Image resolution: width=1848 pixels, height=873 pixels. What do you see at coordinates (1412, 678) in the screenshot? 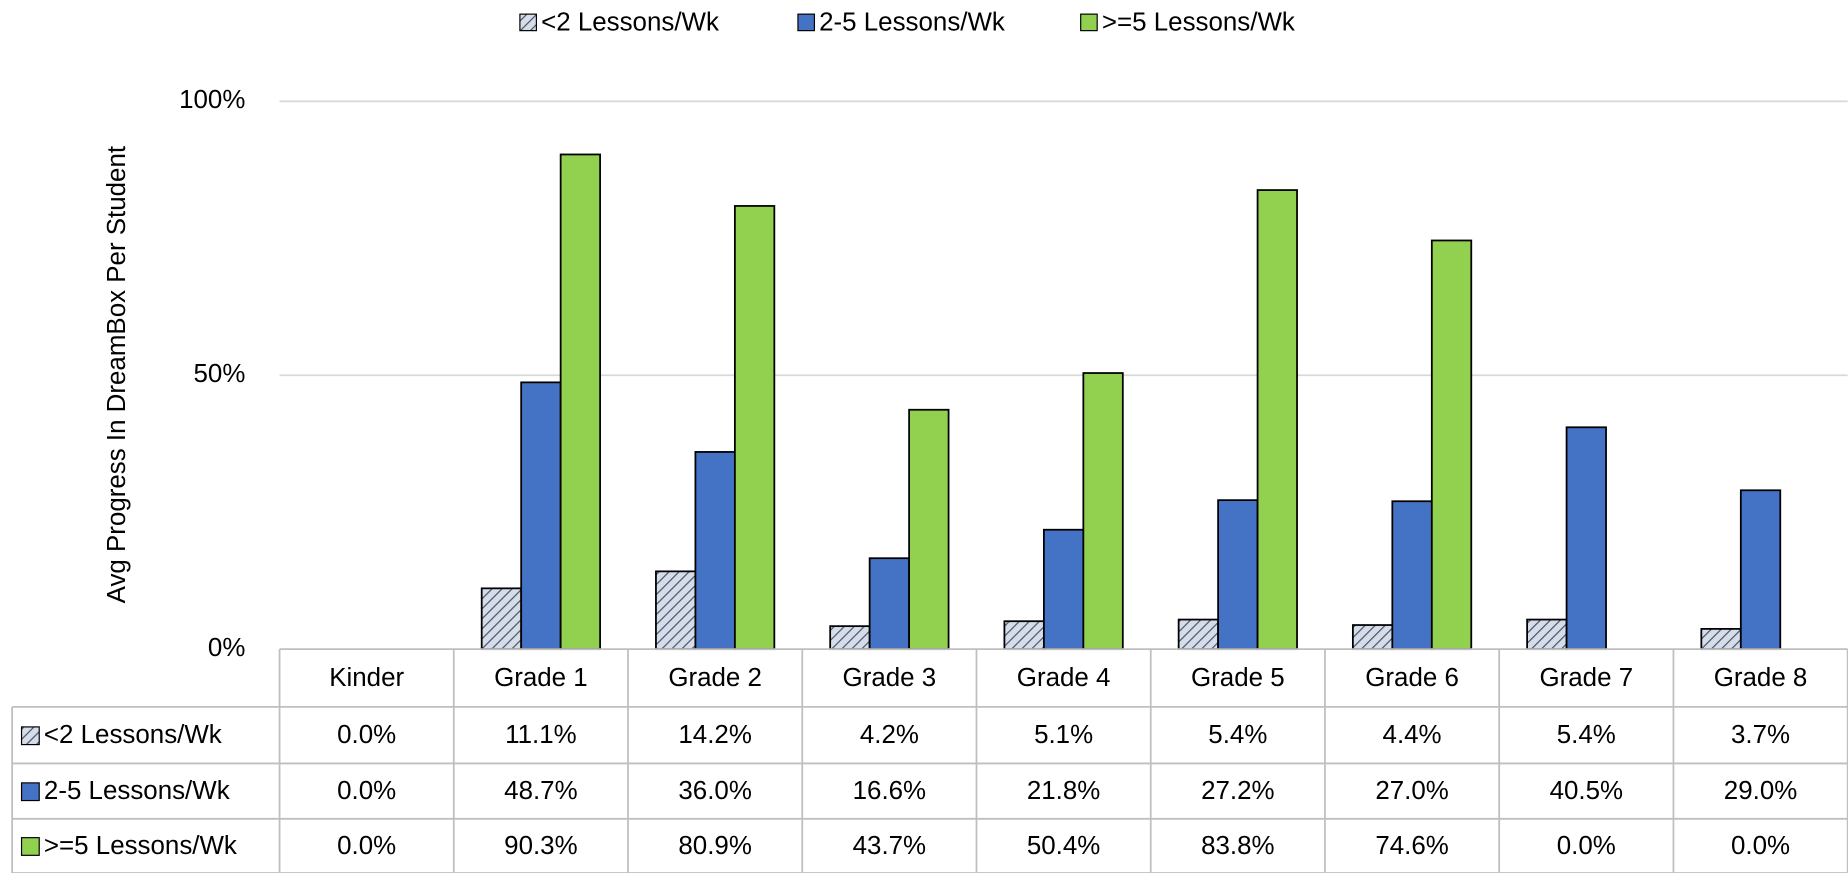
I see `x-tick-label: Grade 6` at bounding box center [1412, 678].